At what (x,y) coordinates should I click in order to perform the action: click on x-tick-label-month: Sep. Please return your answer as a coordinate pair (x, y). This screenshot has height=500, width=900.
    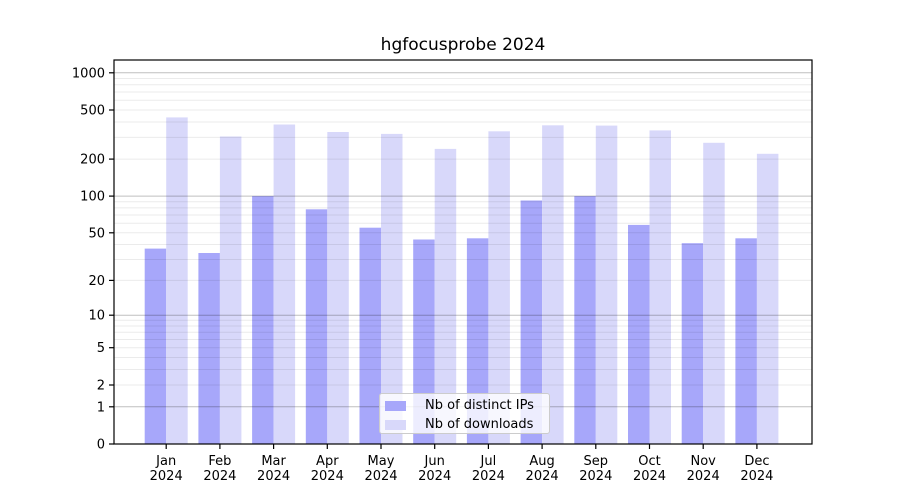
    Looking at the image, I should click on (596, 461).